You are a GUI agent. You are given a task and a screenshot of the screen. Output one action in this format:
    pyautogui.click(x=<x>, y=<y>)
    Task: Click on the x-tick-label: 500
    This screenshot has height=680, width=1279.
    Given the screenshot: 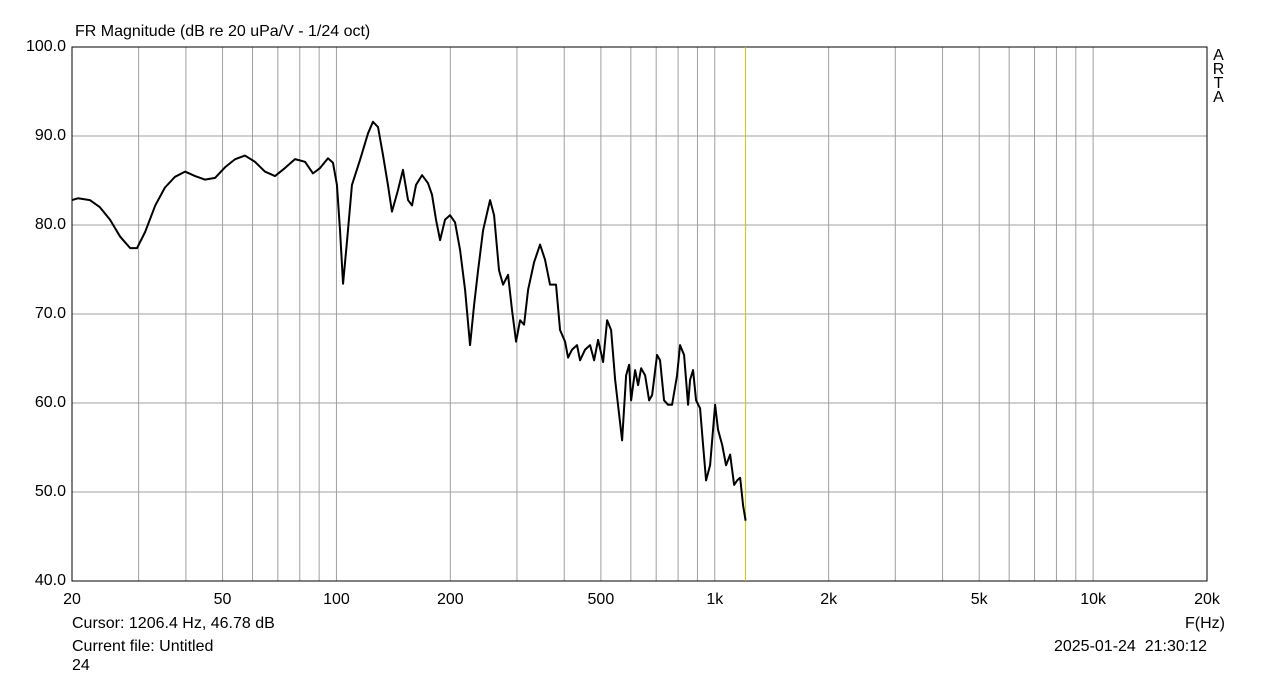 What is the action you would take?
    pyautogui.click(x=601, y=599)
    